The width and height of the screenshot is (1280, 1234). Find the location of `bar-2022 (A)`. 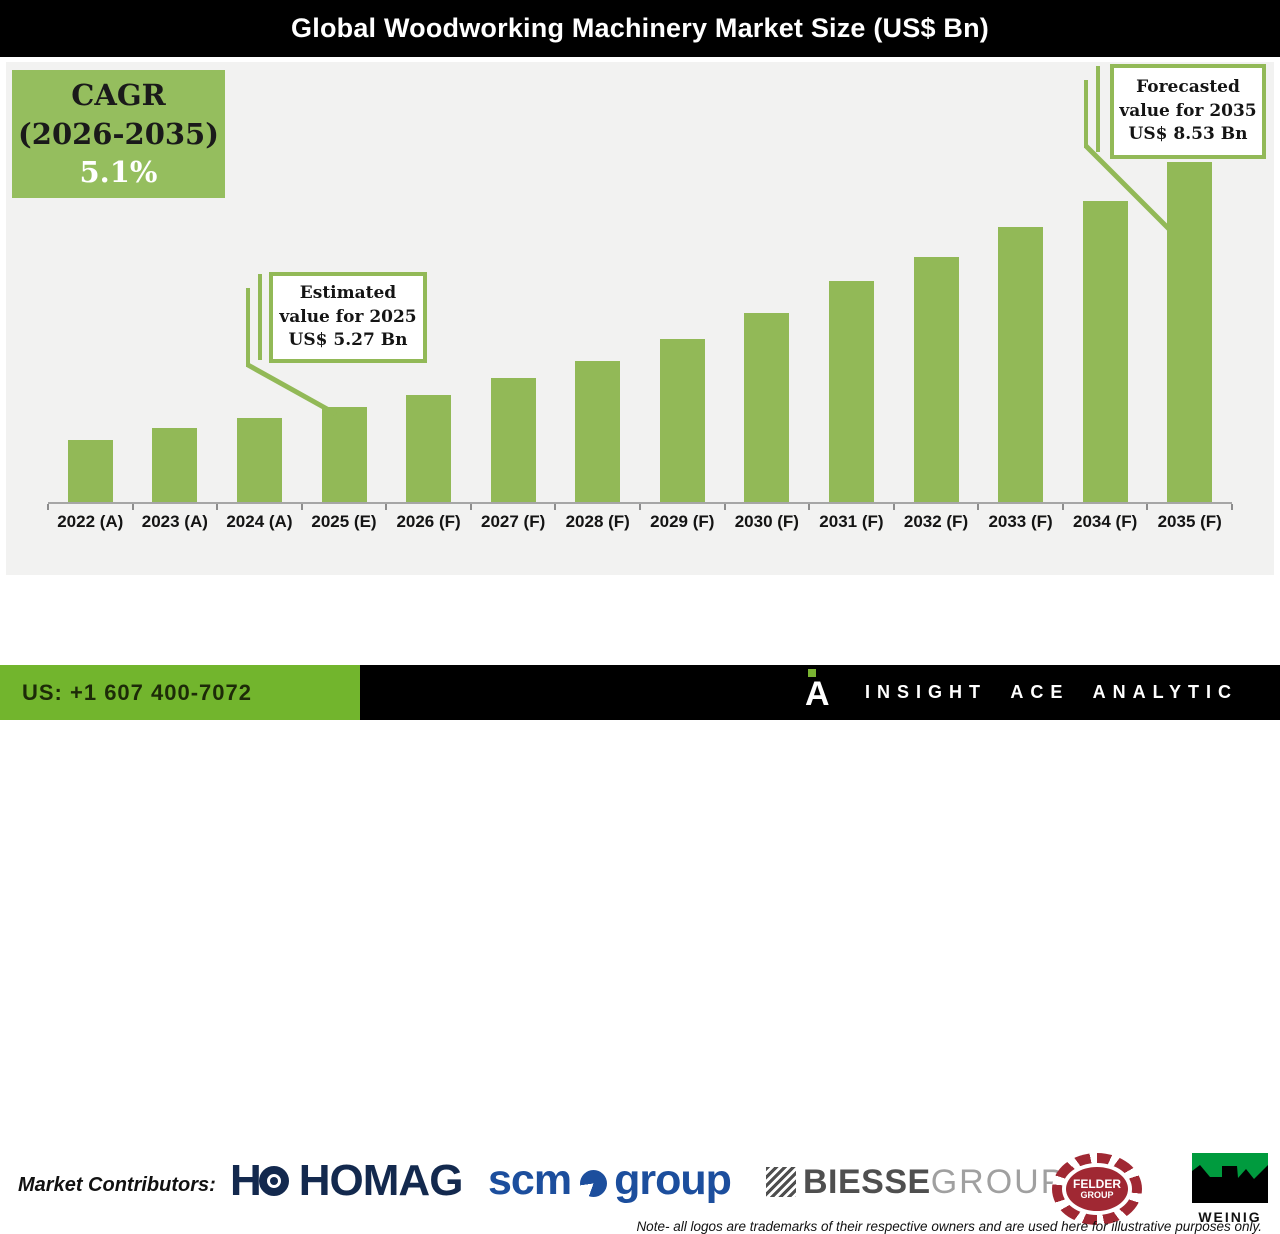

bar-2022 (A) is located at coordinates (90, 471).